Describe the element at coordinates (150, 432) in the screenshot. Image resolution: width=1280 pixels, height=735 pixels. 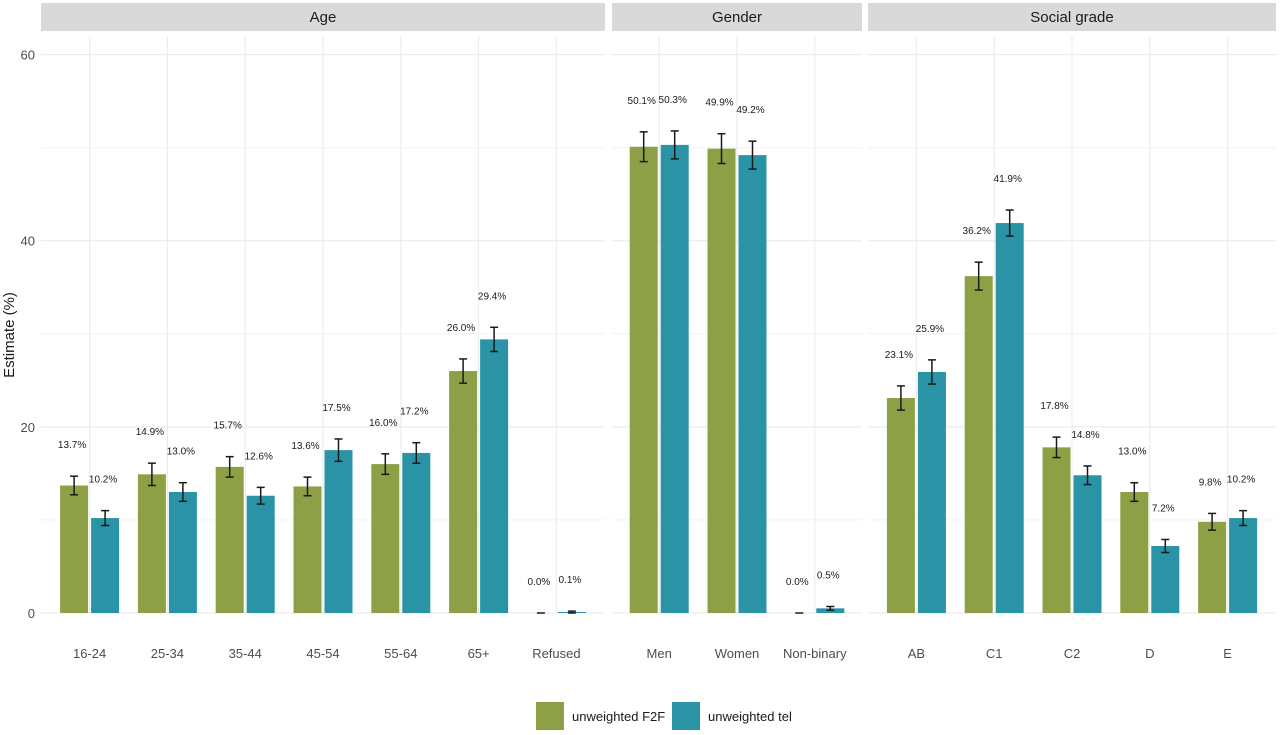
I see `value-label-unweighted-f2f-25-34: 14.9%` at that location.